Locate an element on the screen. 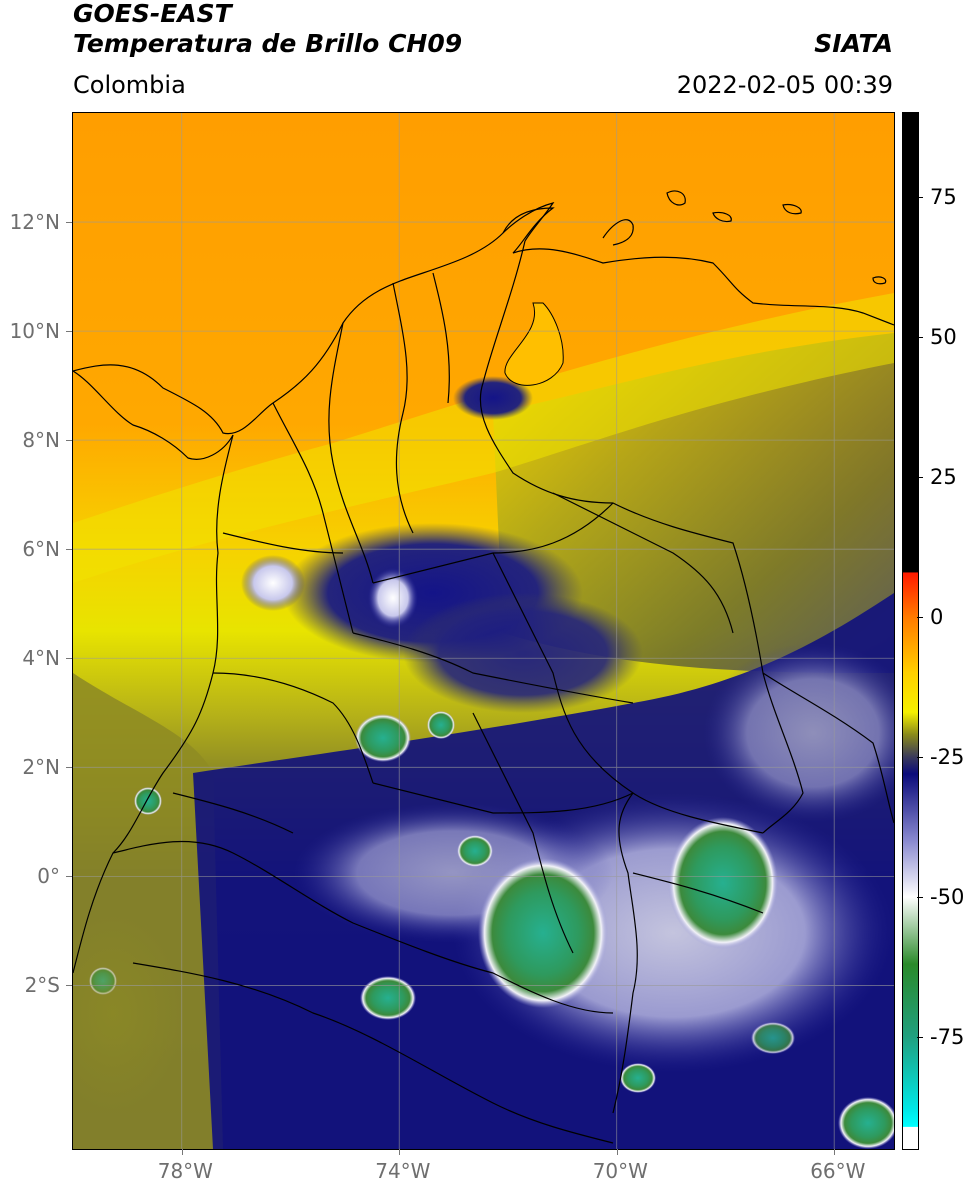  lat-label: 0° is located at coordinates (48, 876).